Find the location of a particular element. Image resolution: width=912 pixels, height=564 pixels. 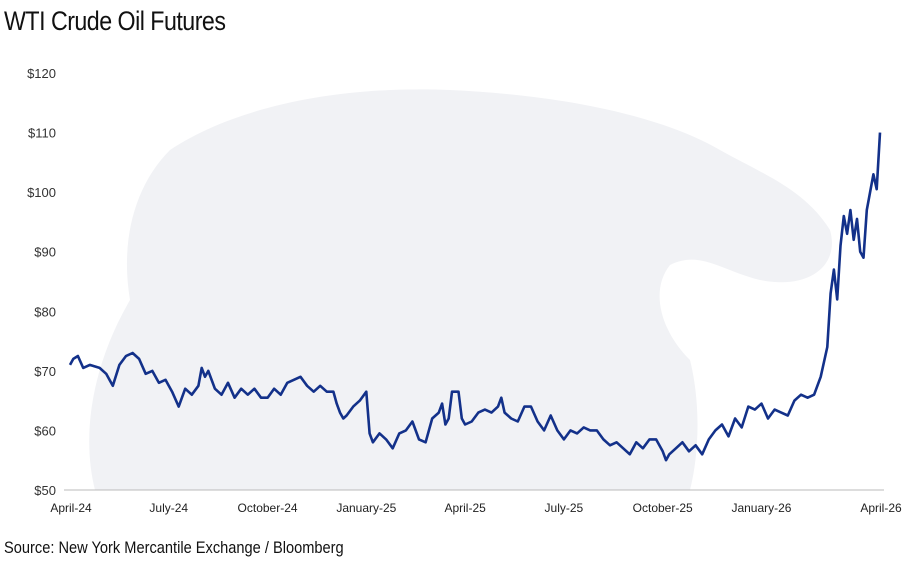

x-tick-label: April-26 is located at coordinates (881, 508).